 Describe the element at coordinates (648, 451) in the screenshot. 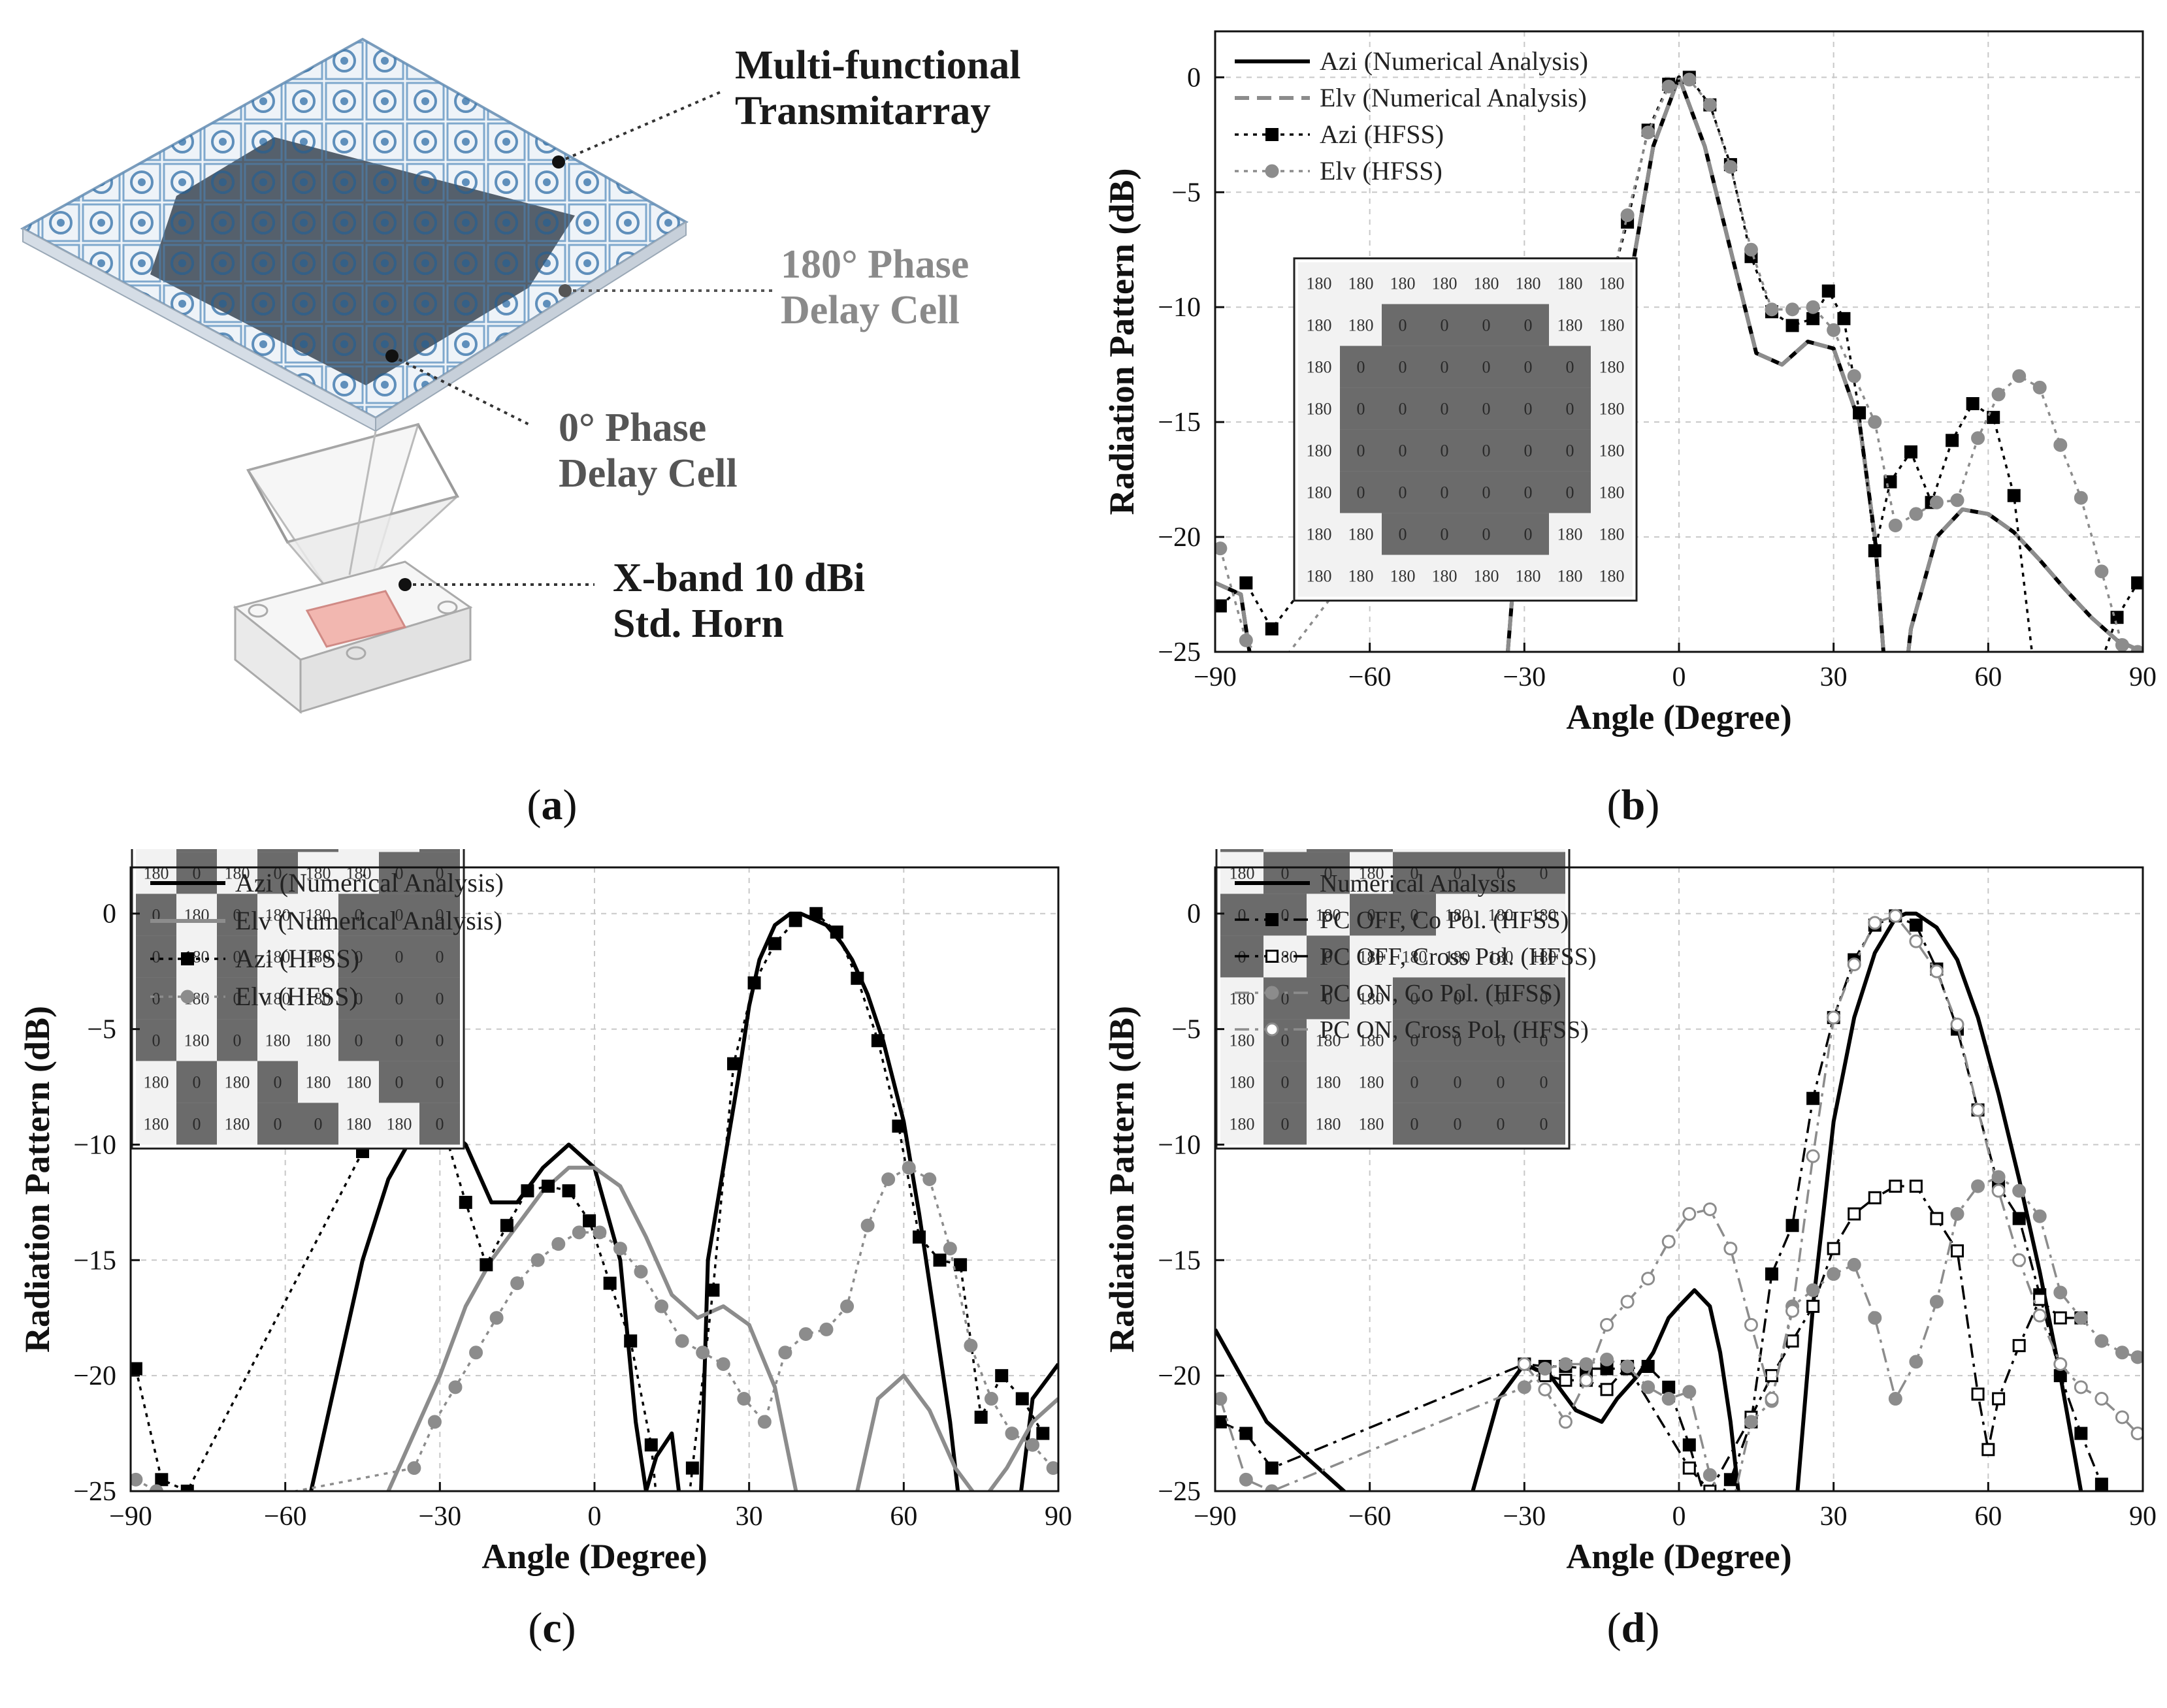

I see `label-0-phase-cell: 0° Phase Delay Cell` at that location.